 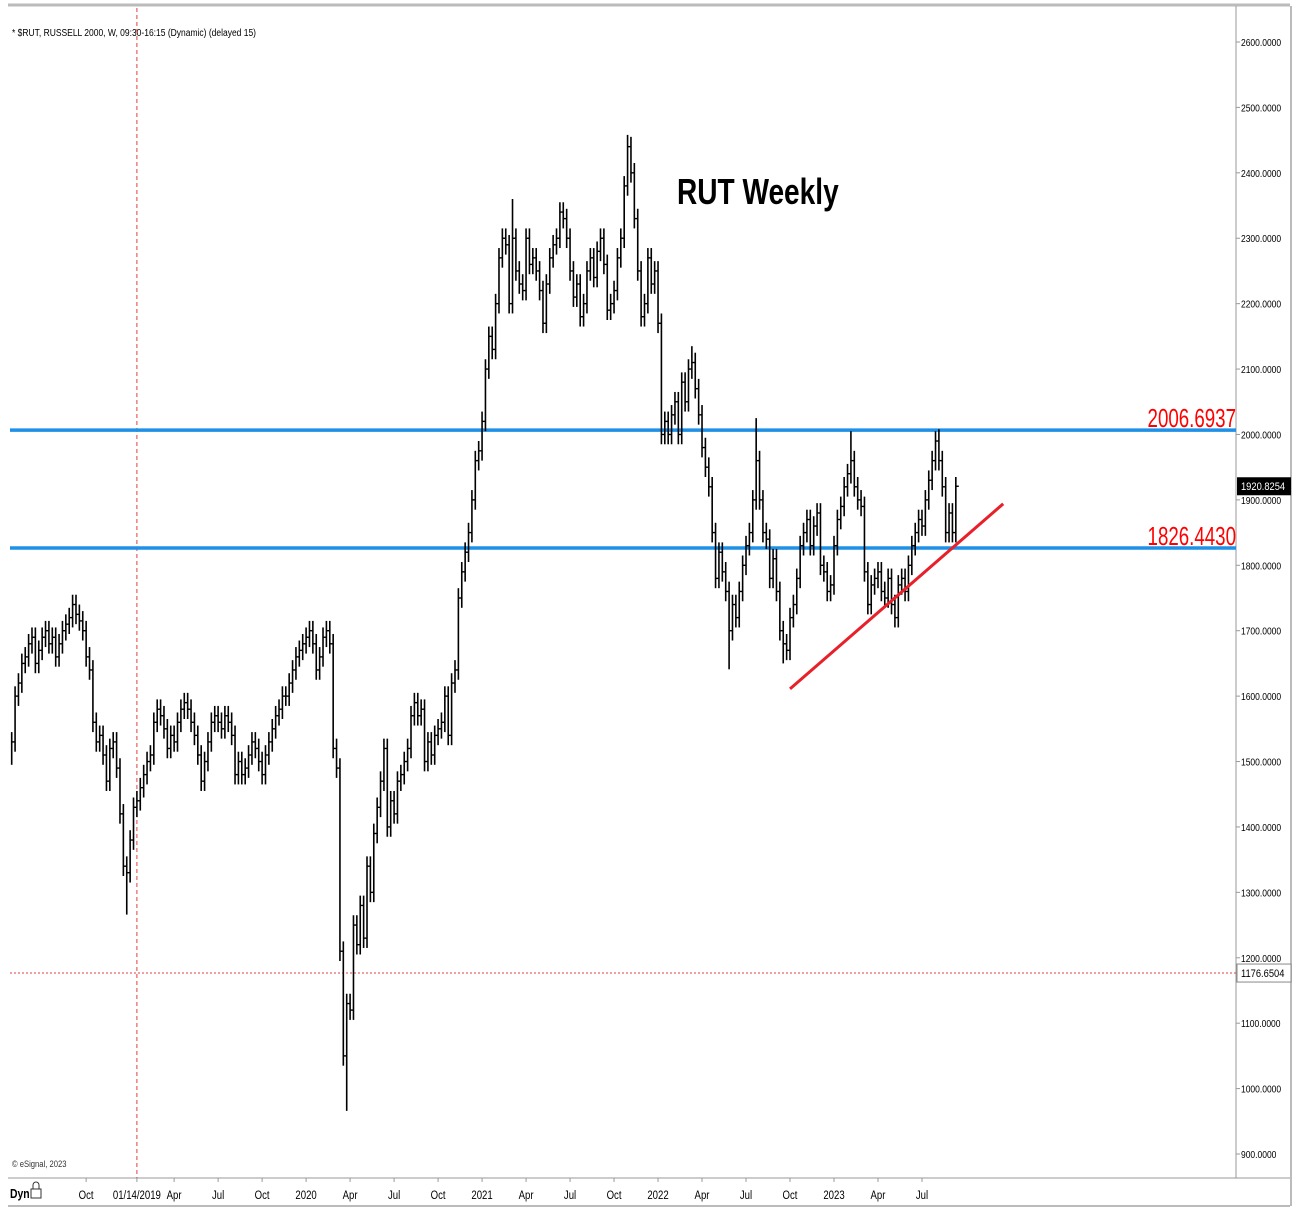 I want to click on lock-body, so click(x=36, y=1193).